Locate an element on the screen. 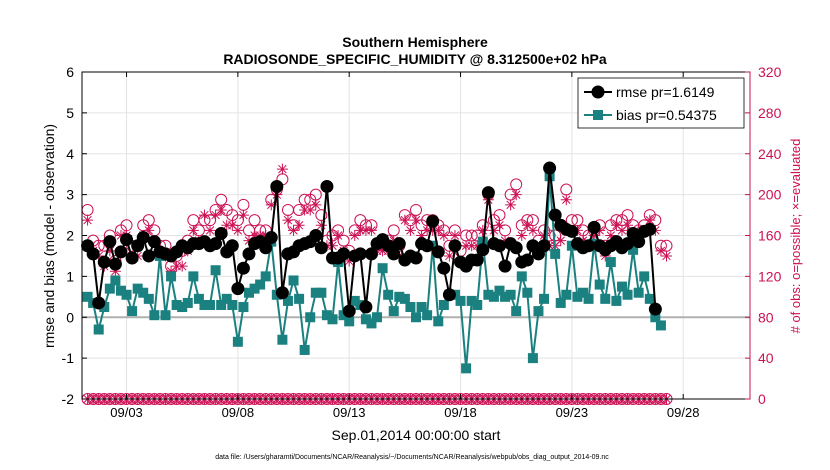 Image resolution: width=830 pixels, height=470 pixels. y-tick-label: 0 is located at coordinates (70, 317).